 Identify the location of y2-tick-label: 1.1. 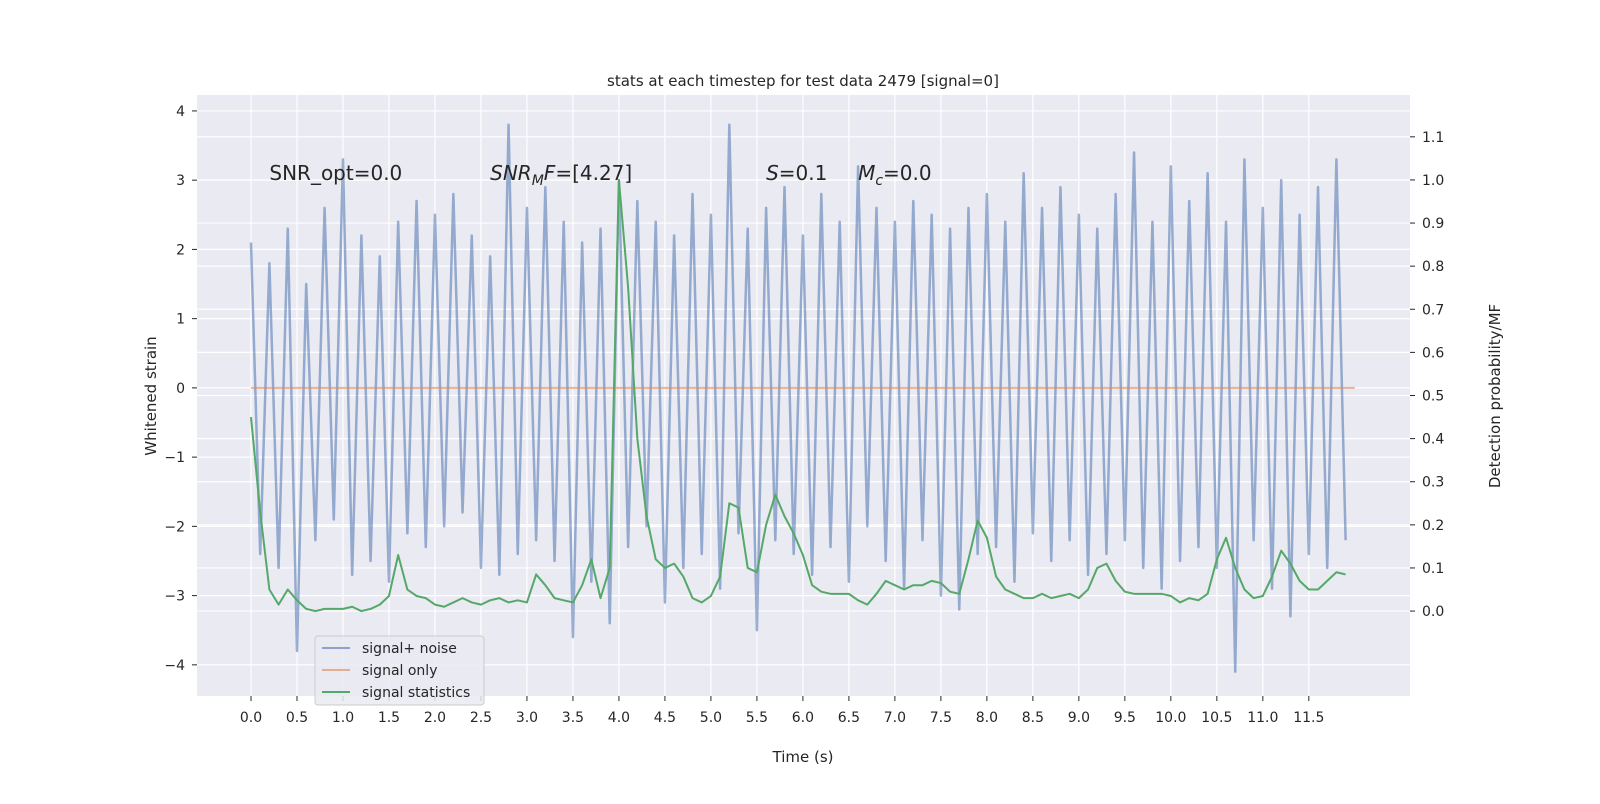
(1433, 138).